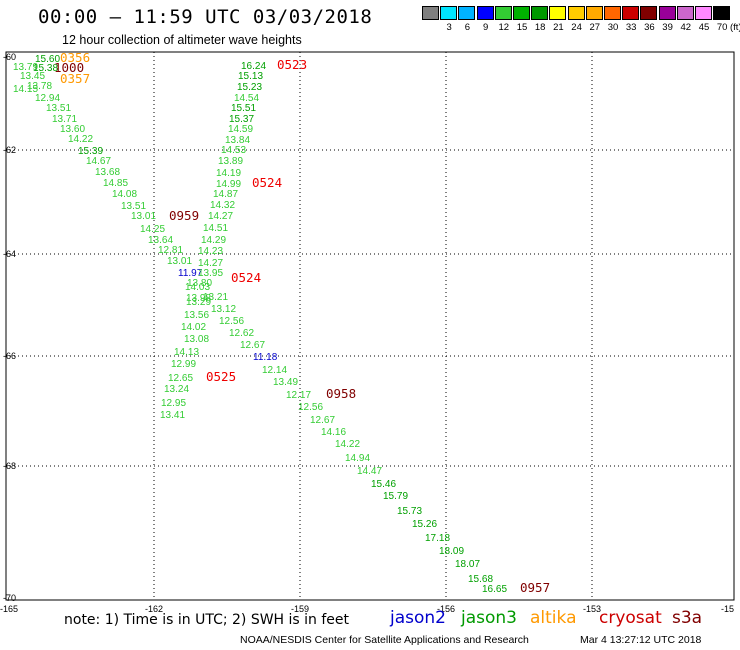 This screenshot has height=650, width=740. What do you see at coordinates (641, 640) in the screenshot?
I see `generation-timestamp: Mar 4 13:27:12 UTC 2018` at bounding box center [641, 640].